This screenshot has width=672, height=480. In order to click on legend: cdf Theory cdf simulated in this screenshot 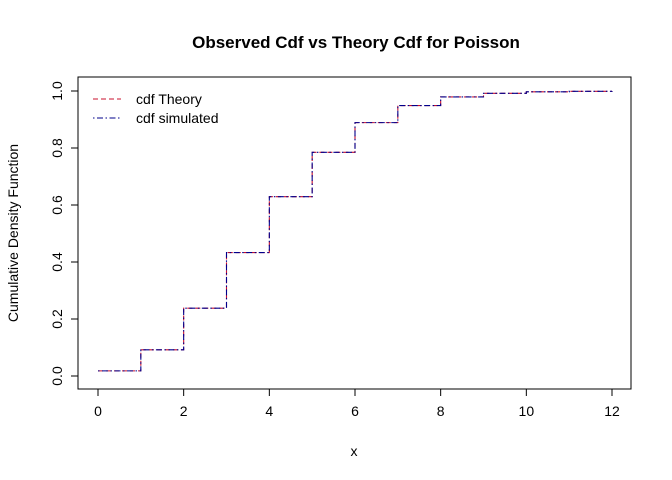, I will do `click(155, 108)`.